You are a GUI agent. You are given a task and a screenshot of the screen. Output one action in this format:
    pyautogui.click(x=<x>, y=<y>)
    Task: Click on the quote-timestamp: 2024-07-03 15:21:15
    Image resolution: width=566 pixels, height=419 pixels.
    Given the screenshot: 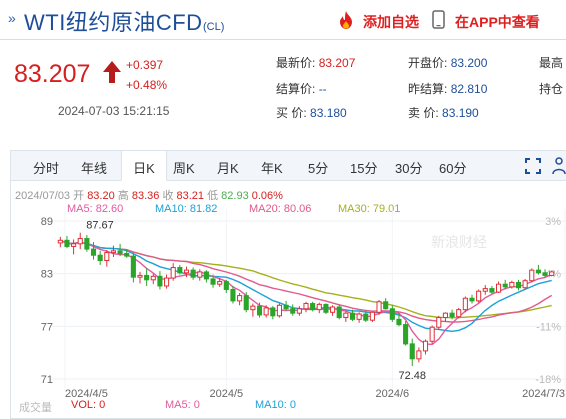 What is the action you would take?
    pyautogui.click(x=114, y=111)
    